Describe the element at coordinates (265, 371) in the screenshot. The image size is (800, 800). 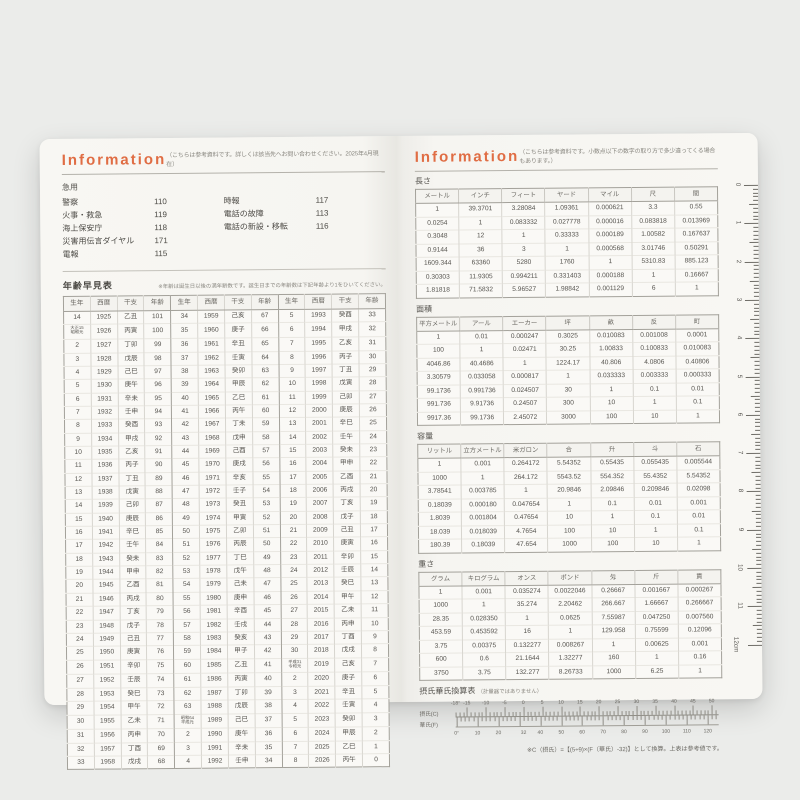
I see `age-table-cell: 63` at that location.